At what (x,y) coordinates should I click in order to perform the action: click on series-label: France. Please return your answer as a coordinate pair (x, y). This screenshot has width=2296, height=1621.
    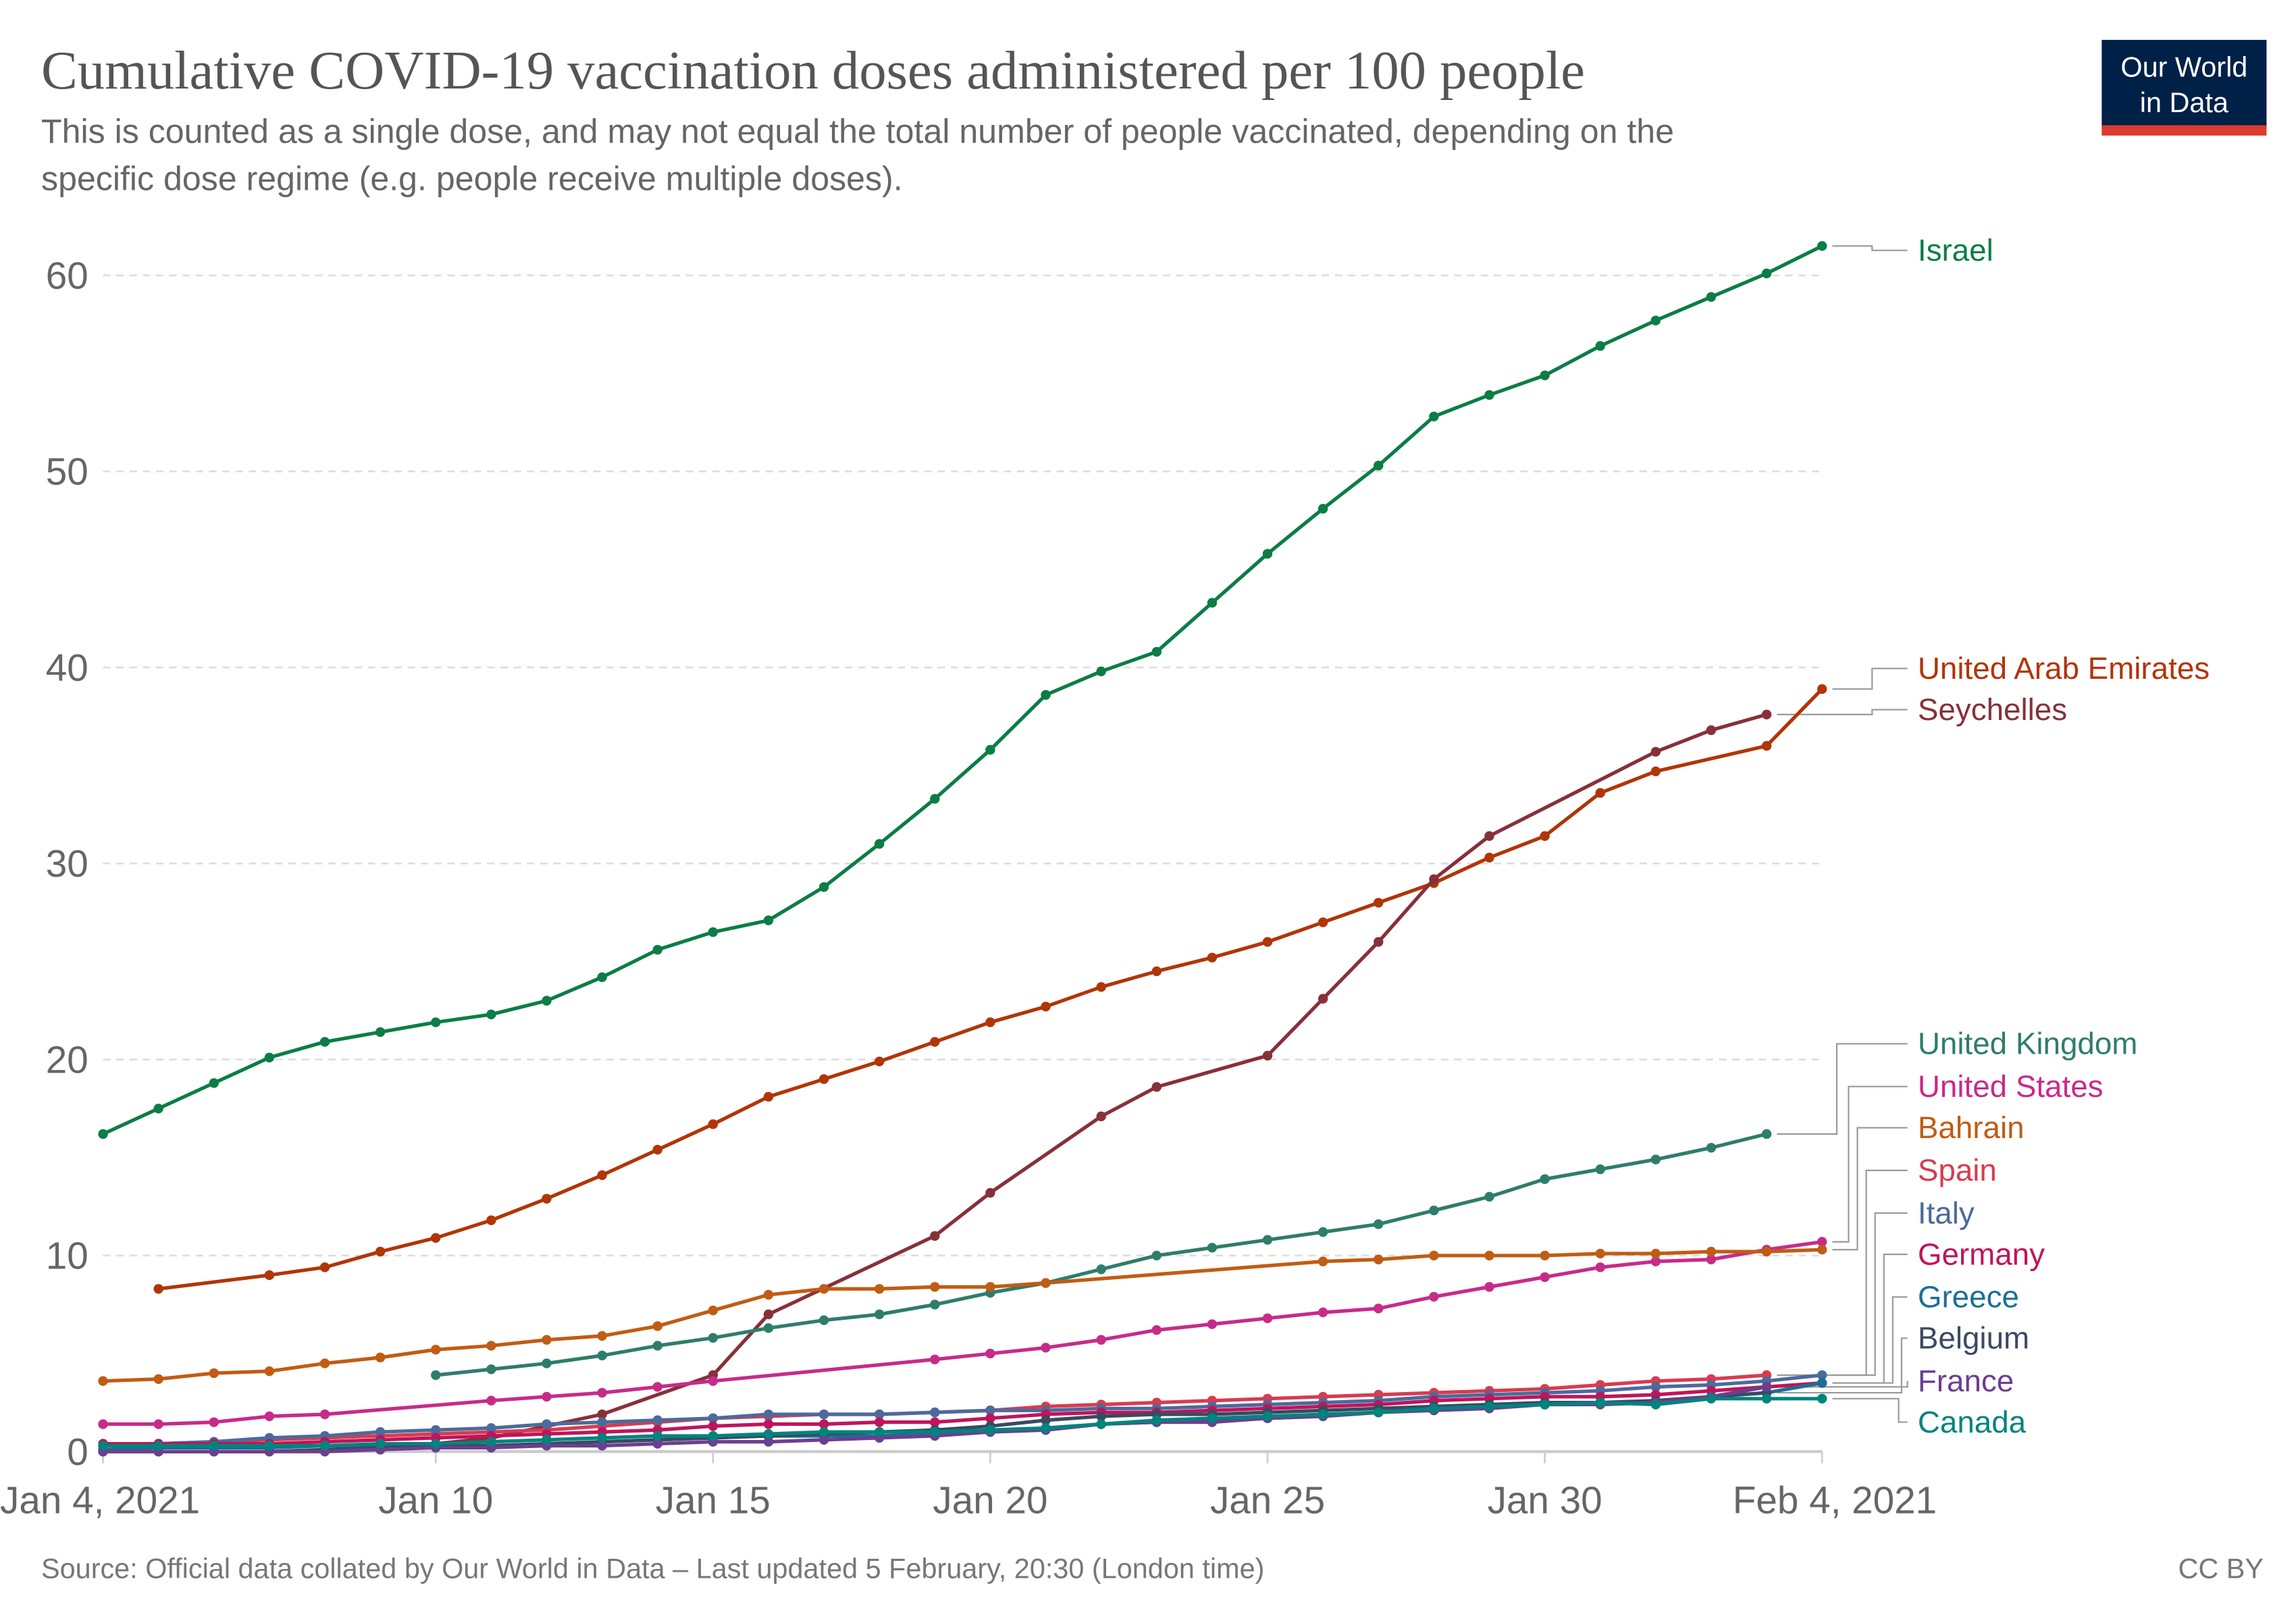
    Looking at the image, I should click on (1966, 1381).